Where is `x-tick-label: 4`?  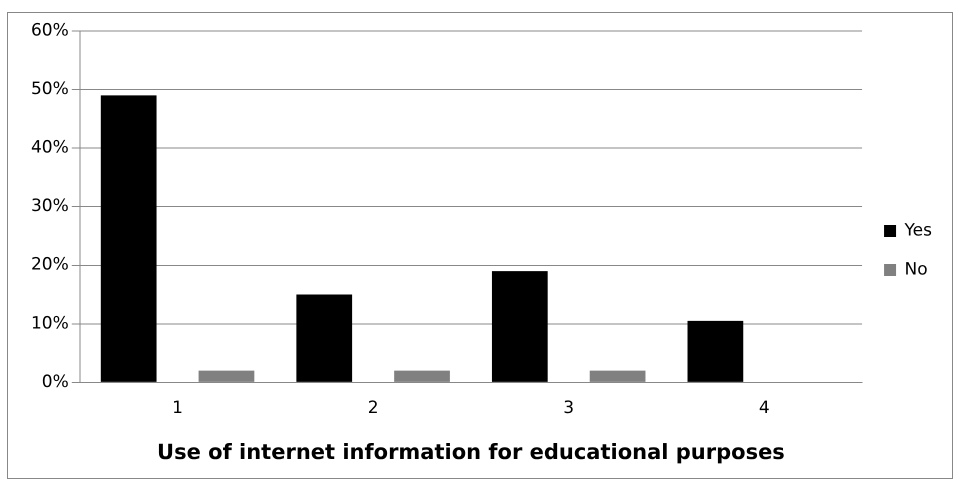 x-tick-label: 4 is located at coordinates (764, 408).